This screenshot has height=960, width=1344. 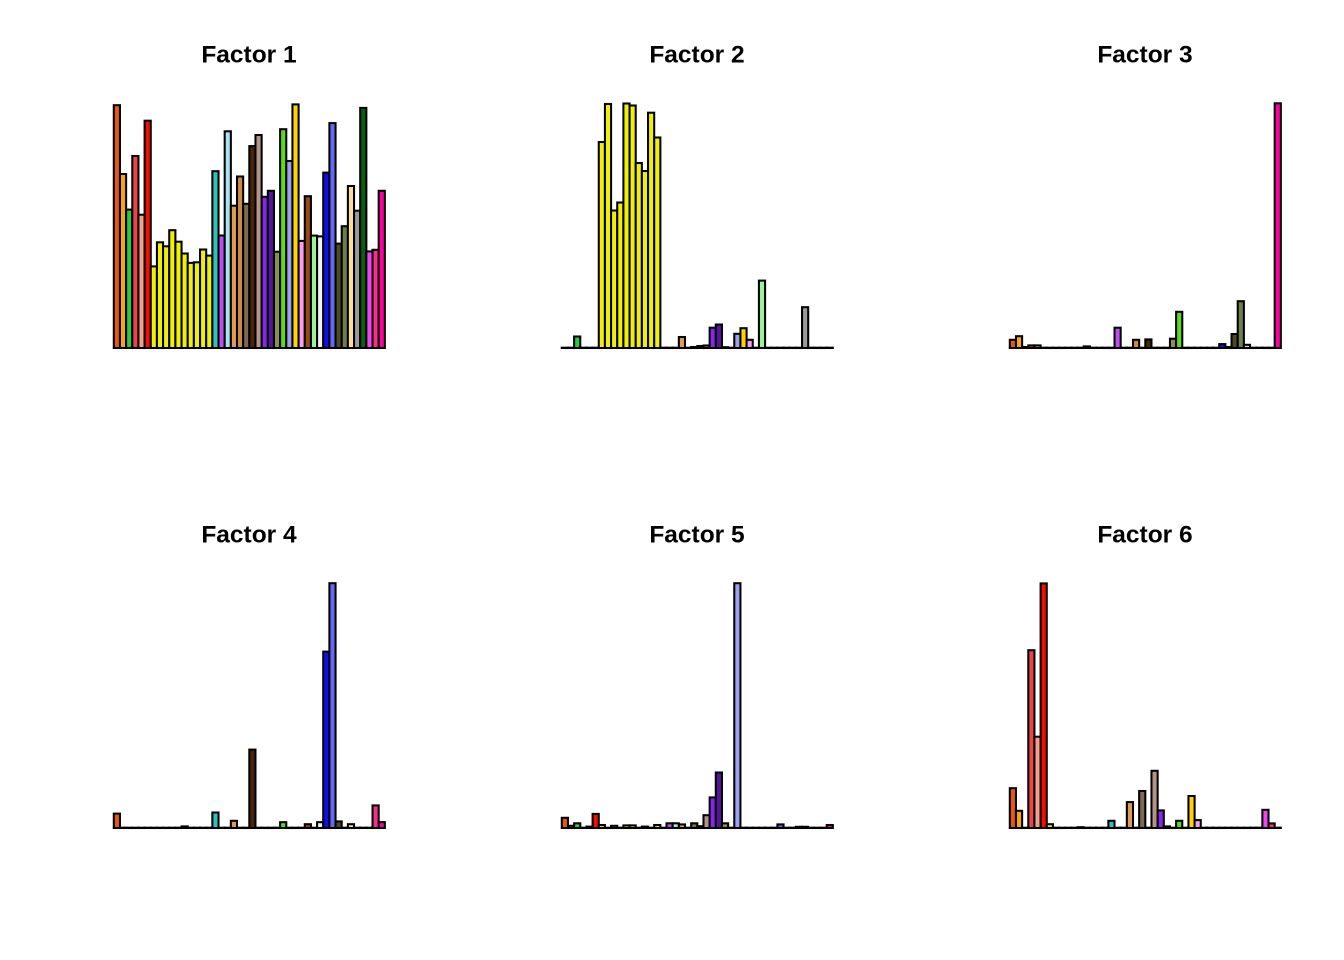 I want to click on svg-text: Factor 3, so click(x=1144, y=54).